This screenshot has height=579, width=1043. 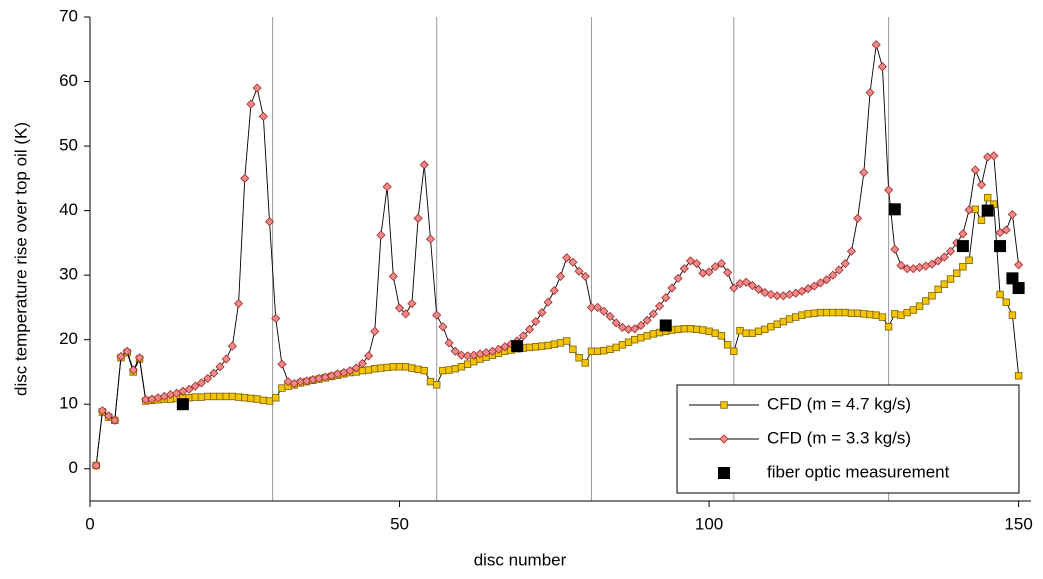 I want to click on y-tick-label: 70, so click(x=68, y=15).